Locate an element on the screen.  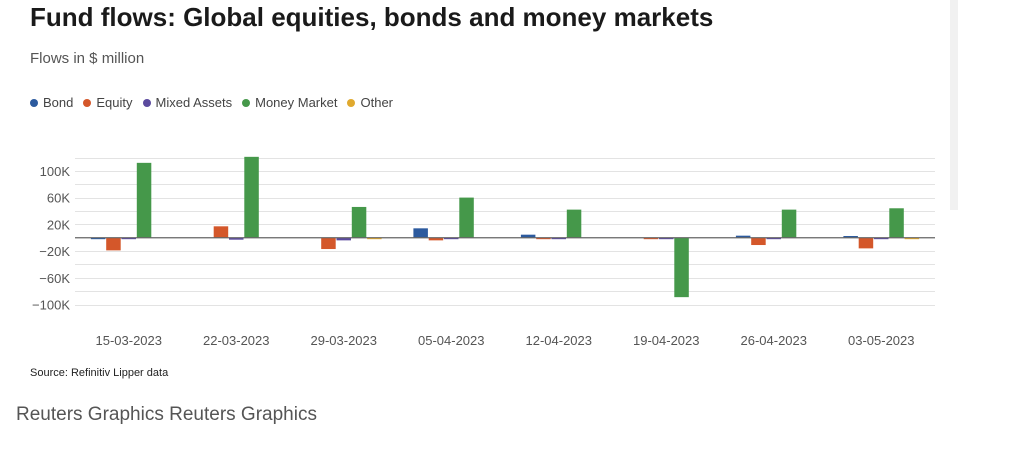
legend-label: Money Market is located at coordinates (296, 102).